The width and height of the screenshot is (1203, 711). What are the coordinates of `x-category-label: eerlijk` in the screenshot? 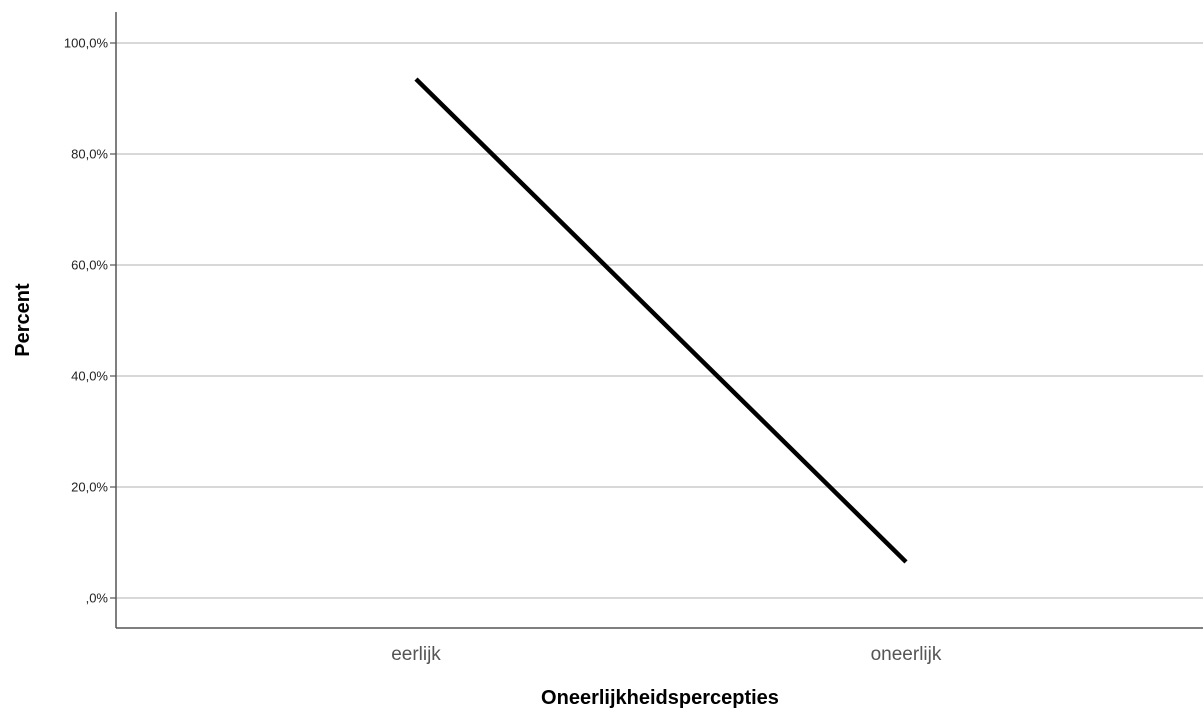 It's located at (416, 654).